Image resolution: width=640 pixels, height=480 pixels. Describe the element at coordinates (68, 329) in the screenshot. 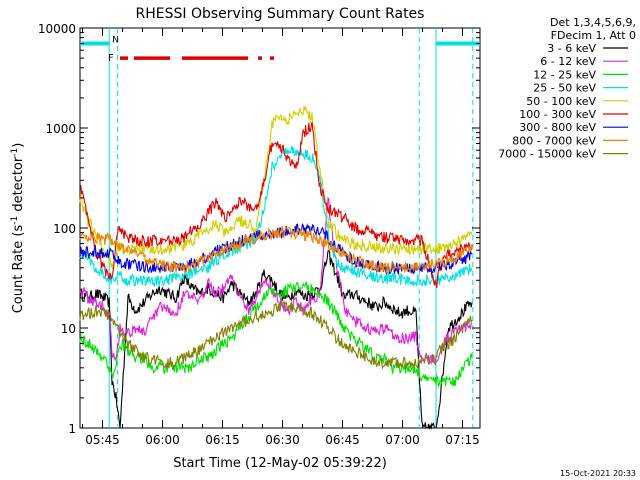

I see `y-tick-label-1: 10` at that location.